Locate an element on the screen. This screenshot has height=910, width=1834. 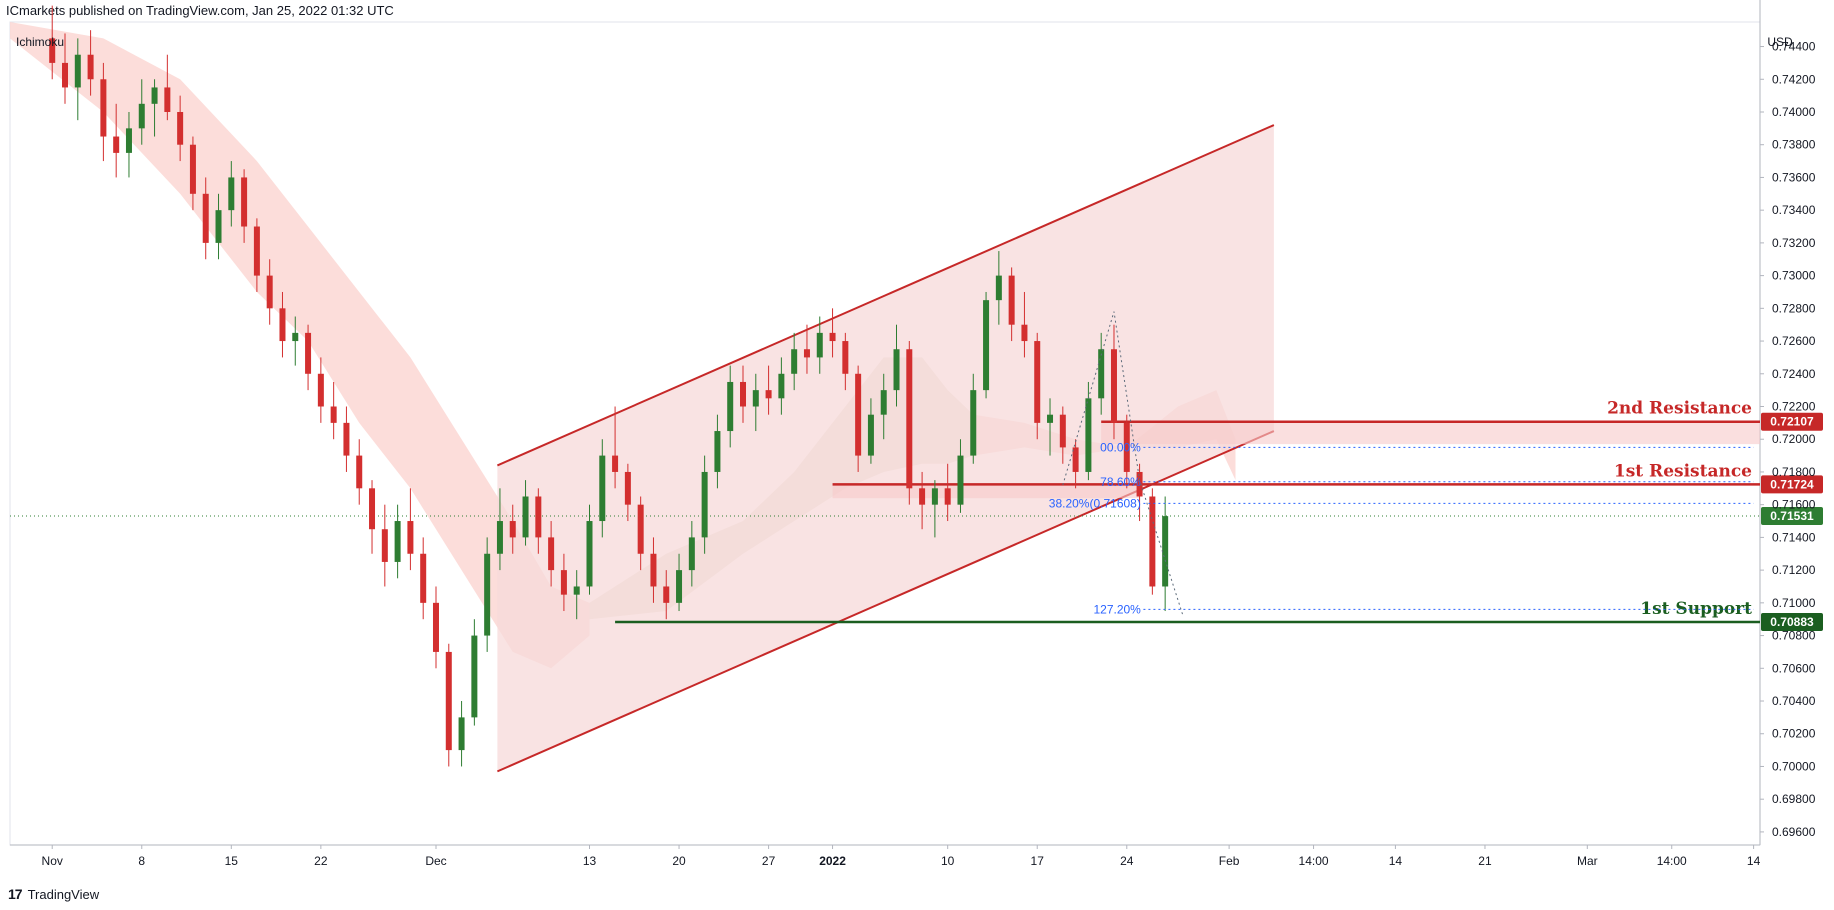
fib-level-label: 38.20%(0.71608) is located at coordinates (1095, 503).